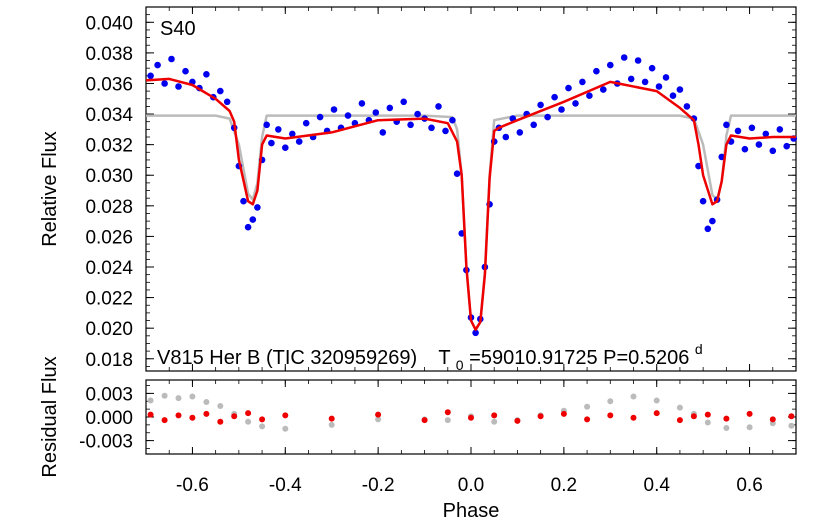 This screenshot has height=529, width=830. What do you see at coordinates (285, 485) in the screenshot?
I see `x-tick-label: -0.4` at bounding box center [285, 485].